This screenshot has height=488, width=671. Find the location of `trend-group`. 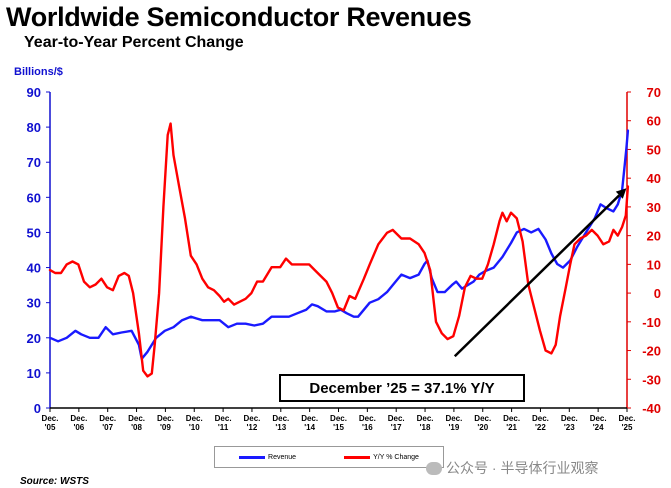

trend-group is located at coordinates (540, 273).